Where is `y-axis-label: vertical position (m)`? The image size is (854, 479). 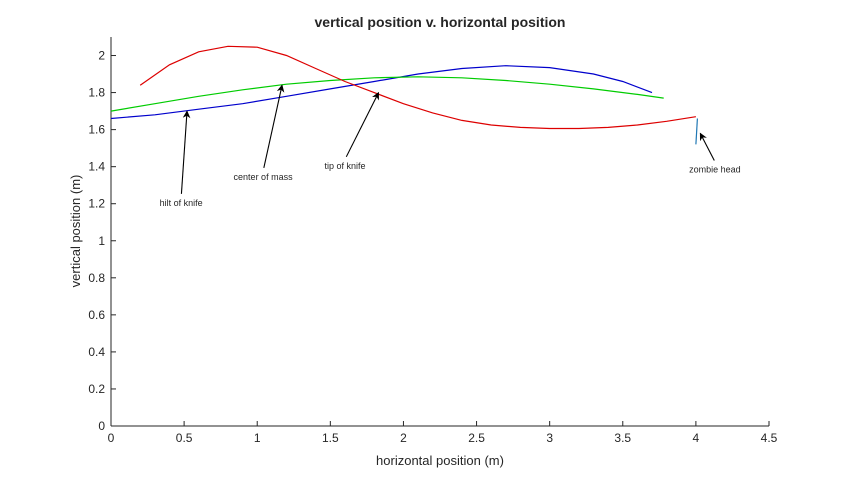 y-axis-label: vertical position (m) is located at coordinates (75, 231).